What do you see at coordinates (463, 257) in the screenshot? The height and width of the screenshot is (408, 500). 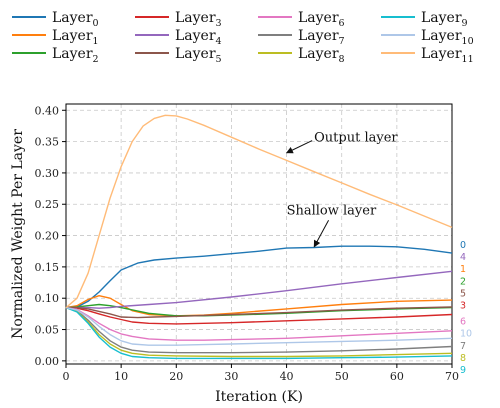 I see `end-label-layer-4: 4` at bounding box center [463, 257].